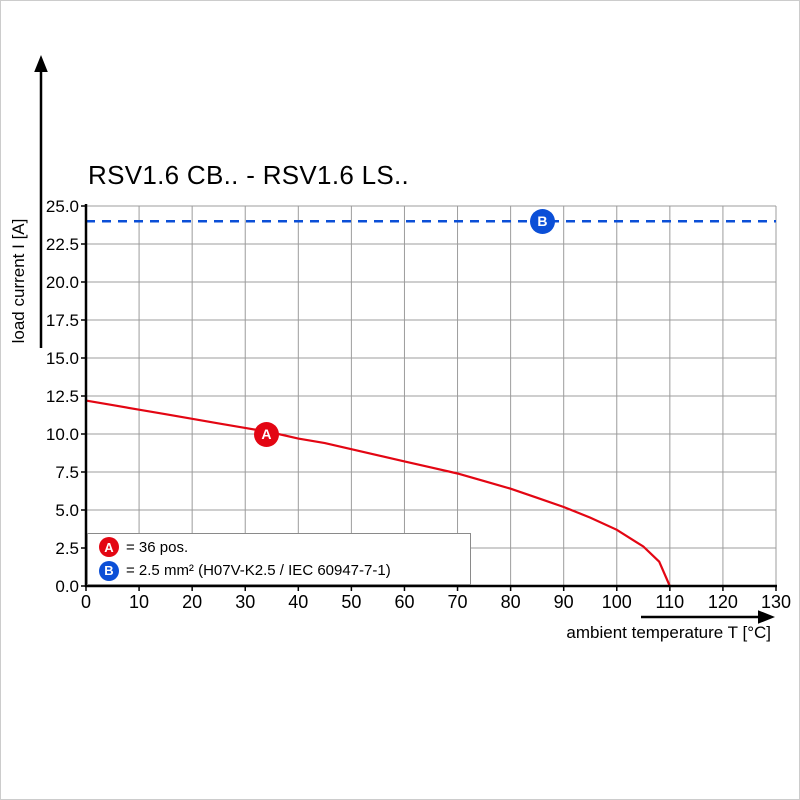  Describe the element at coordinates (109, 547) in the screenshot. I see `legend-badge-a: A` at that location.